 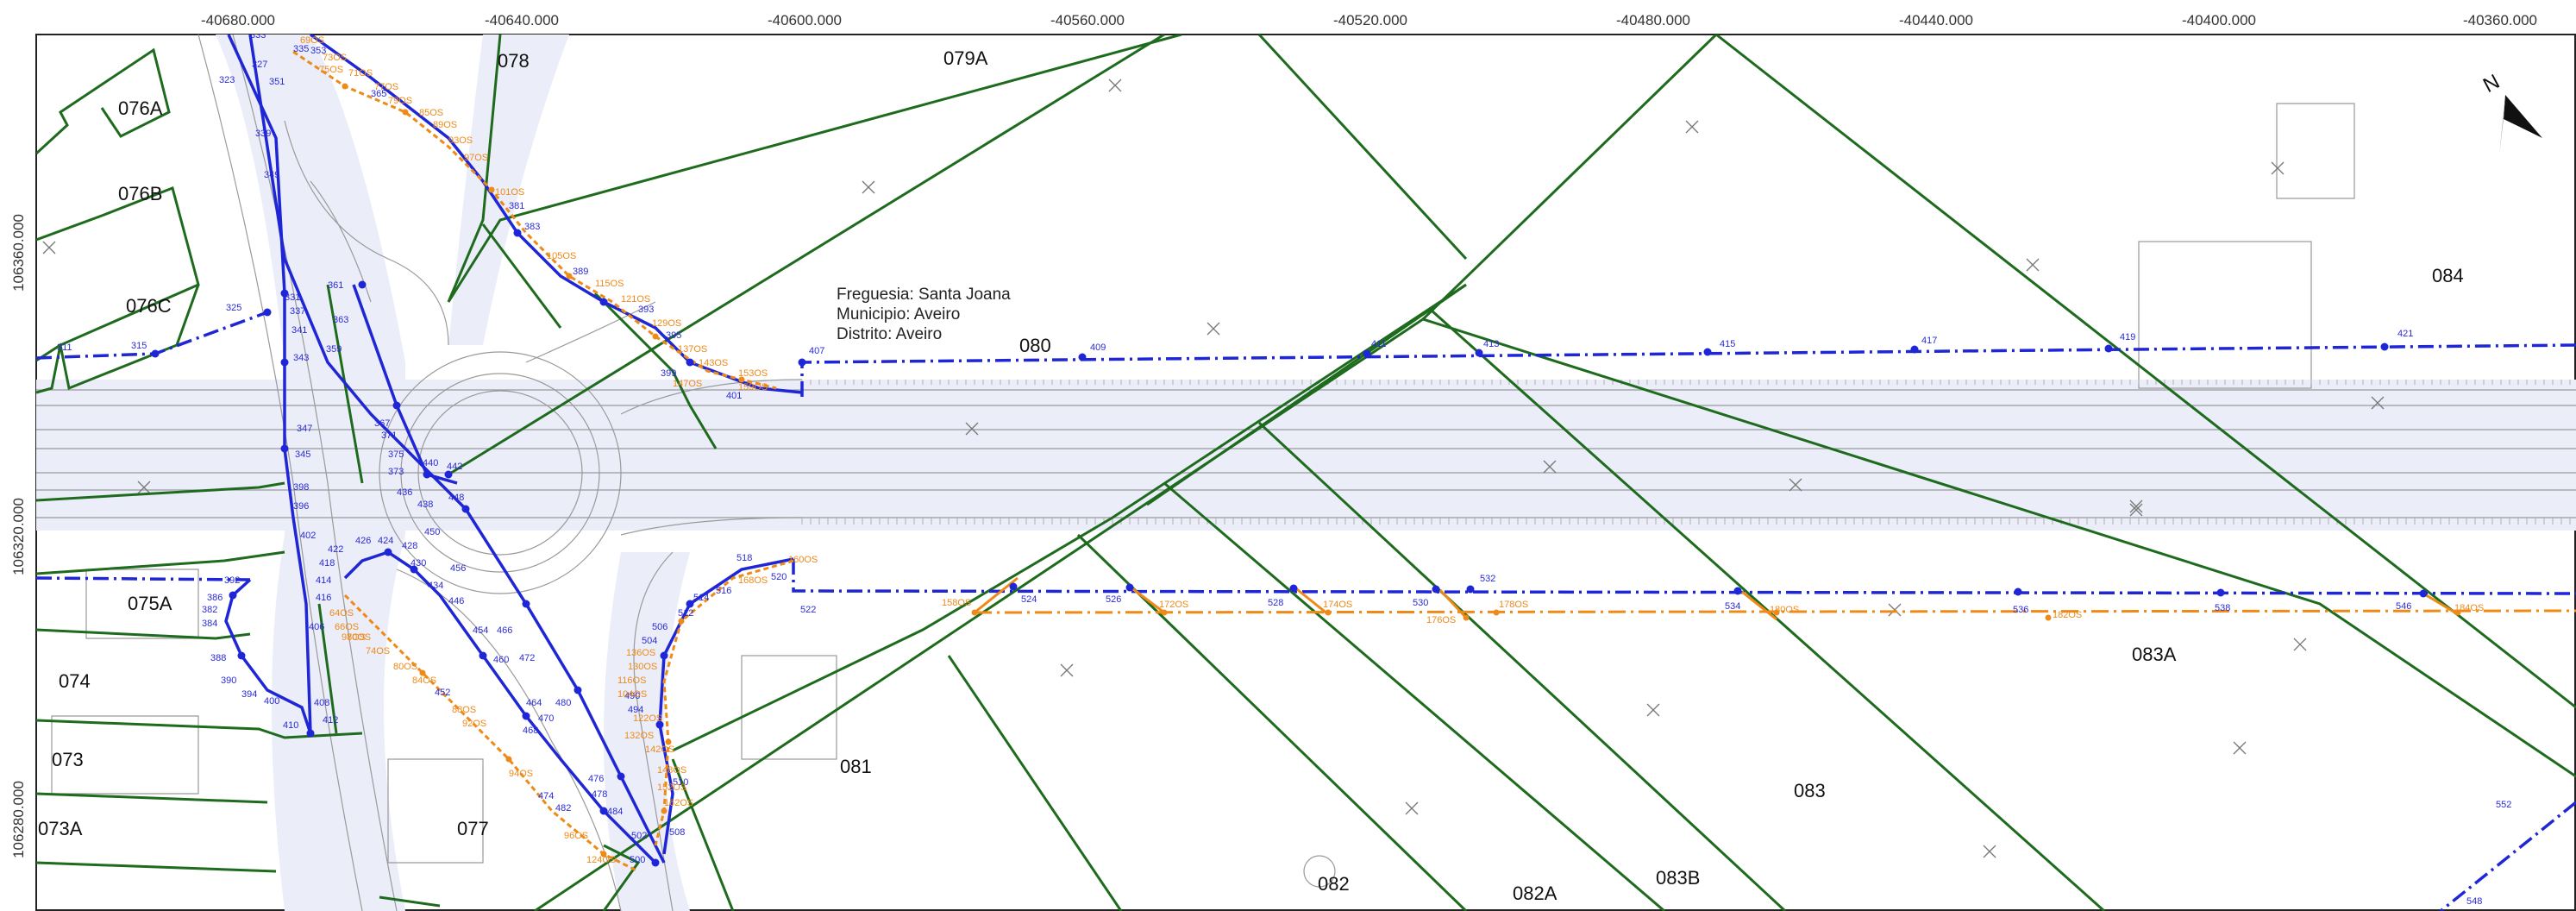 I want to click on point-label: 115OS, so click(x=609, y=284).